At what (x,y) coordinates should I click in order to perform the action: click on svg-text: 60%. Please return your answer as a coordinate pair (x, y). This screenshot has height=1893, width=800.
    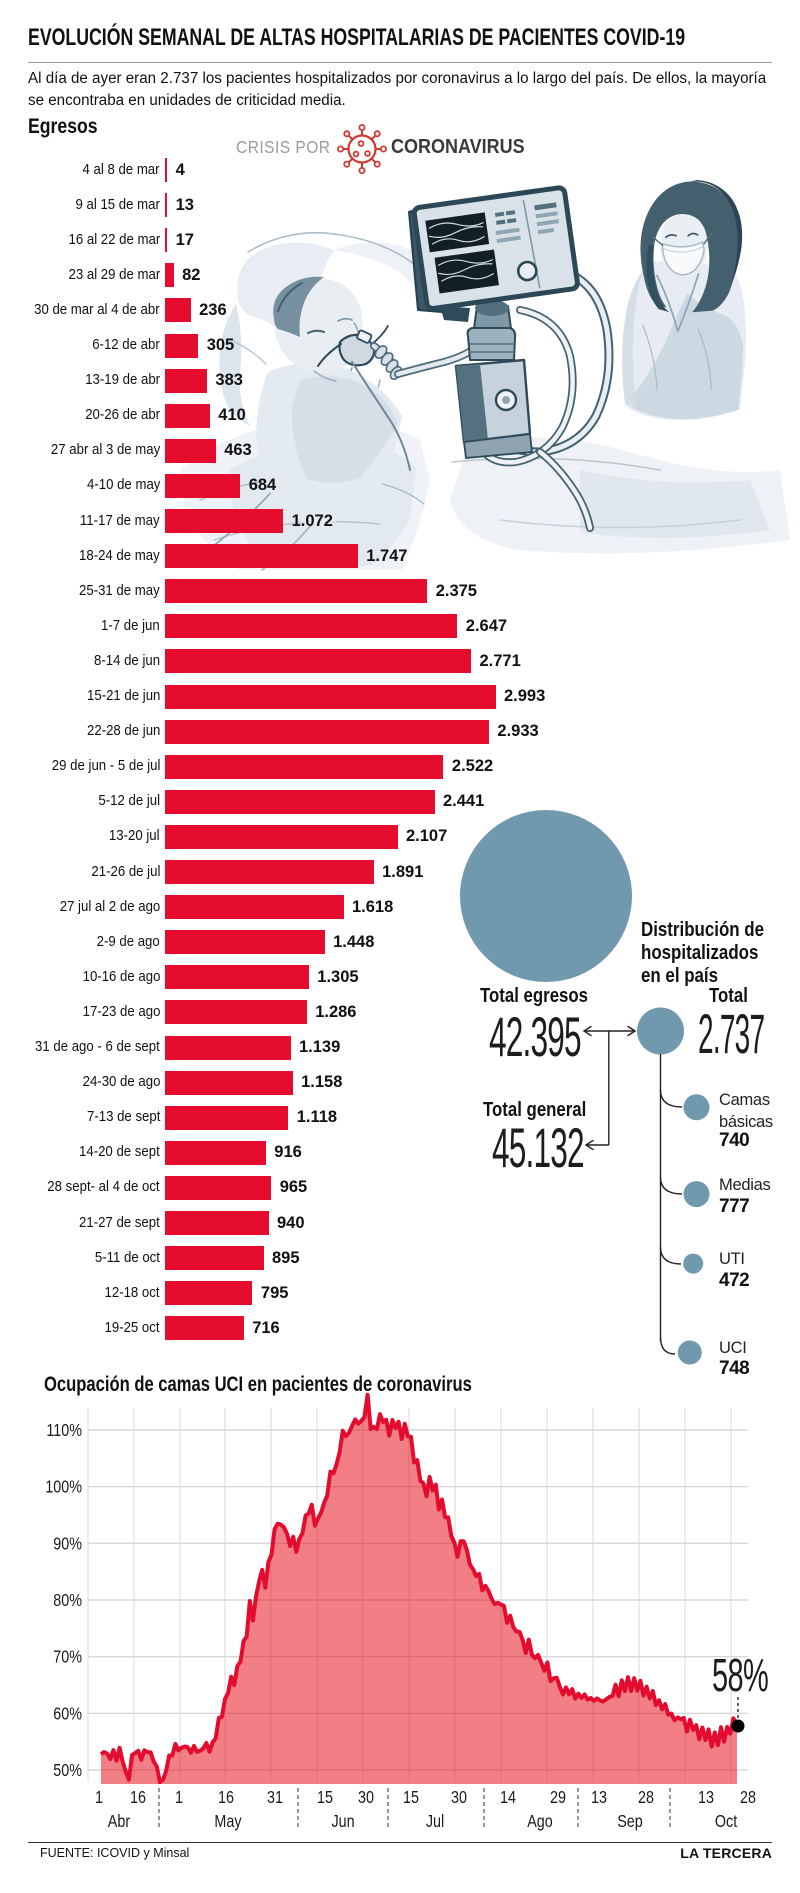
    Looking at the image, I should click on (67, 1714).